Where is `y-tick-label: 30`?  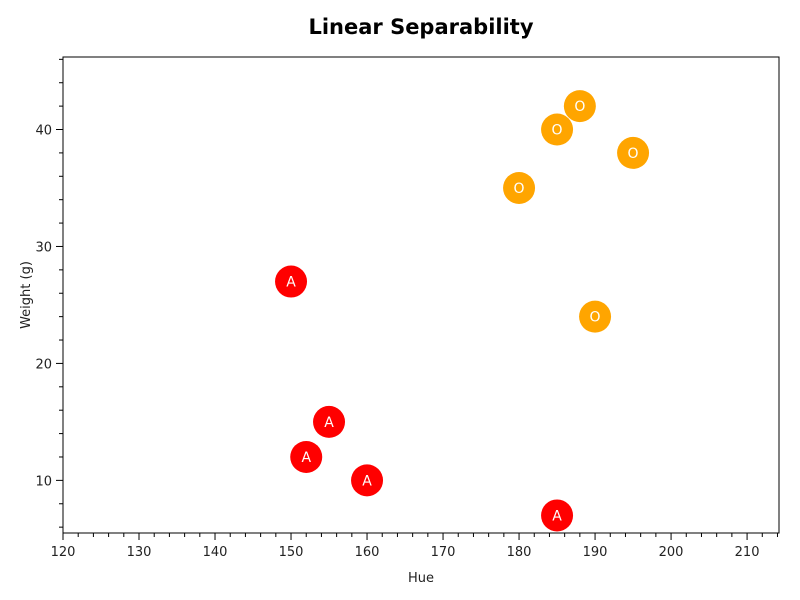 y-tick-label: 30 is located at coordinates (43, 247).